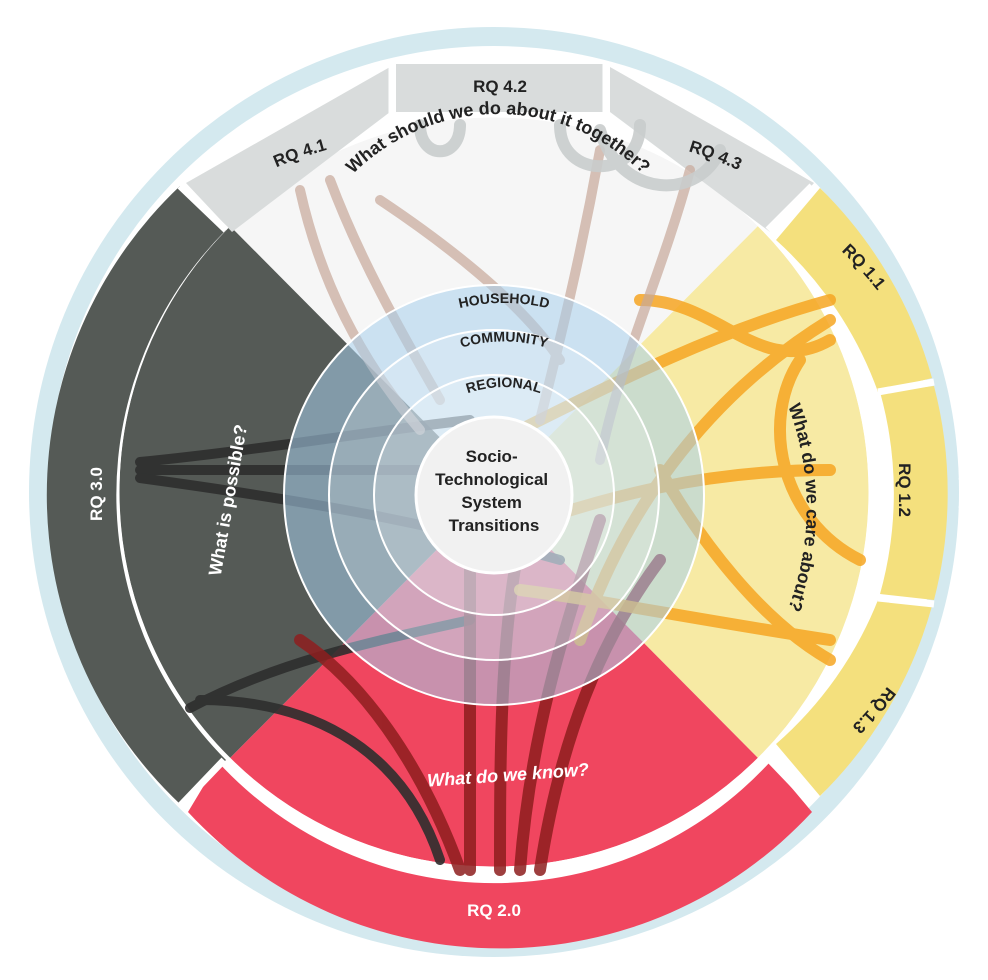 Image resolution: width=988 pixels, height=980 pixels. I want to click on segment-rq13, so click(854, 698).